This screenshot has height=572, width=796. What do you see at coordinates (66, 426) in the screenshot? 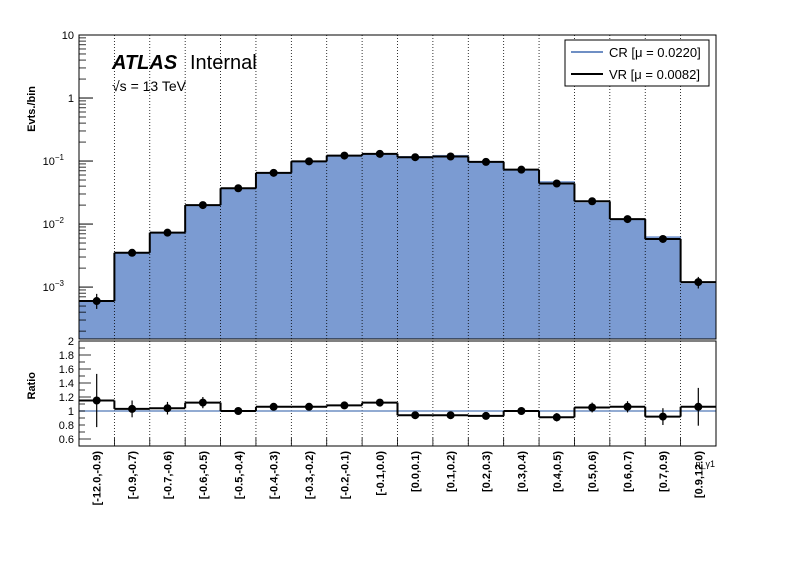
I see `ratio-y-tick-label: 0.8` at bounding box center [66, 426].